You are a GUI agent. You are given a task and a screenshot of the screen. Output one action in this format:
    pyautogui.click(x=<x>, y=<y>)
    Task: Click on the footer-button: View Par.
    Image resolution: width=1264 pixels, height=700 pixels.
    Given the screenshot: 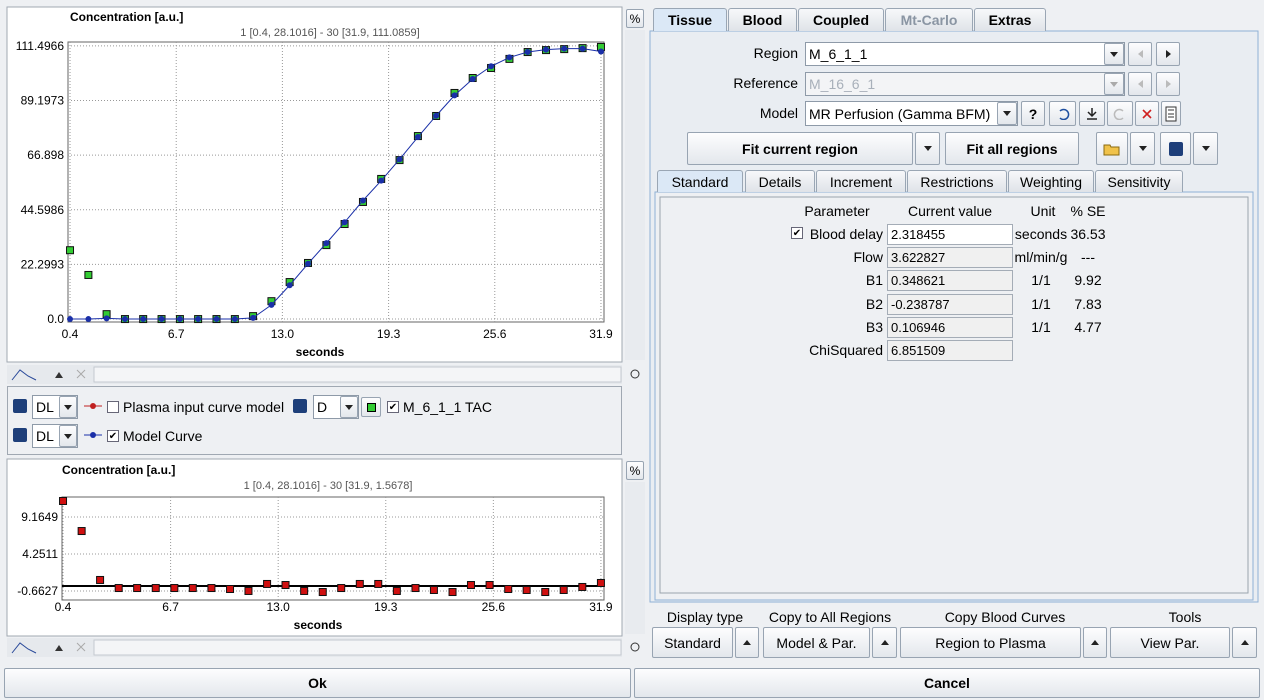 What is the action you would take?
    pyautogui.click(x=1170, y=642)
    